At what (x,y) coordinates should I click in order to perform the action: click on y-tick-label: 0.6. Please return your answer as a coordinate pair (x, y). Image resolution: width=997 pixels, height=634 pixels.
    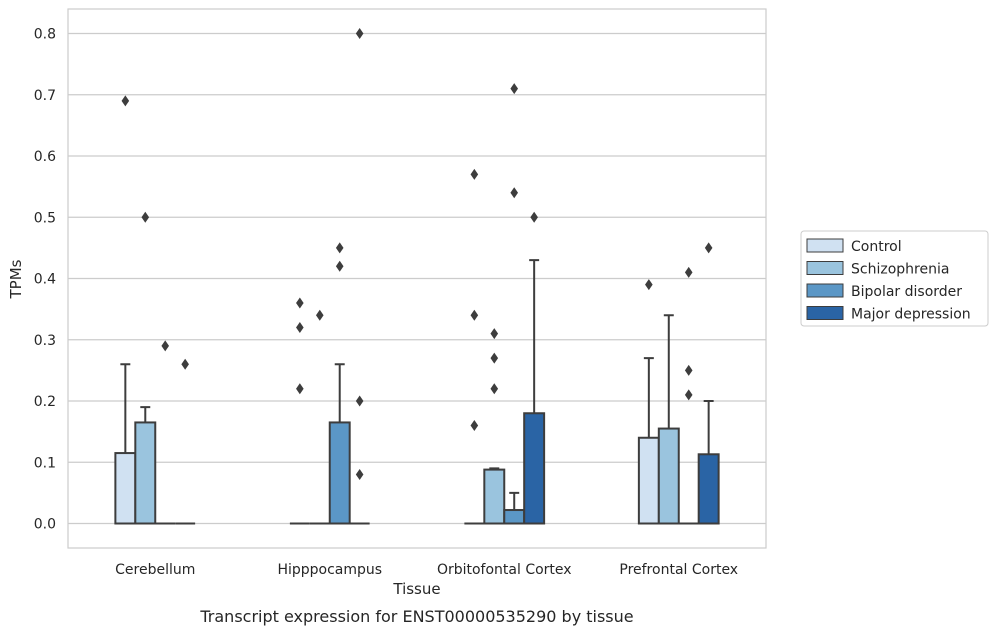
    Looking at the image, I should click on (45, 157).